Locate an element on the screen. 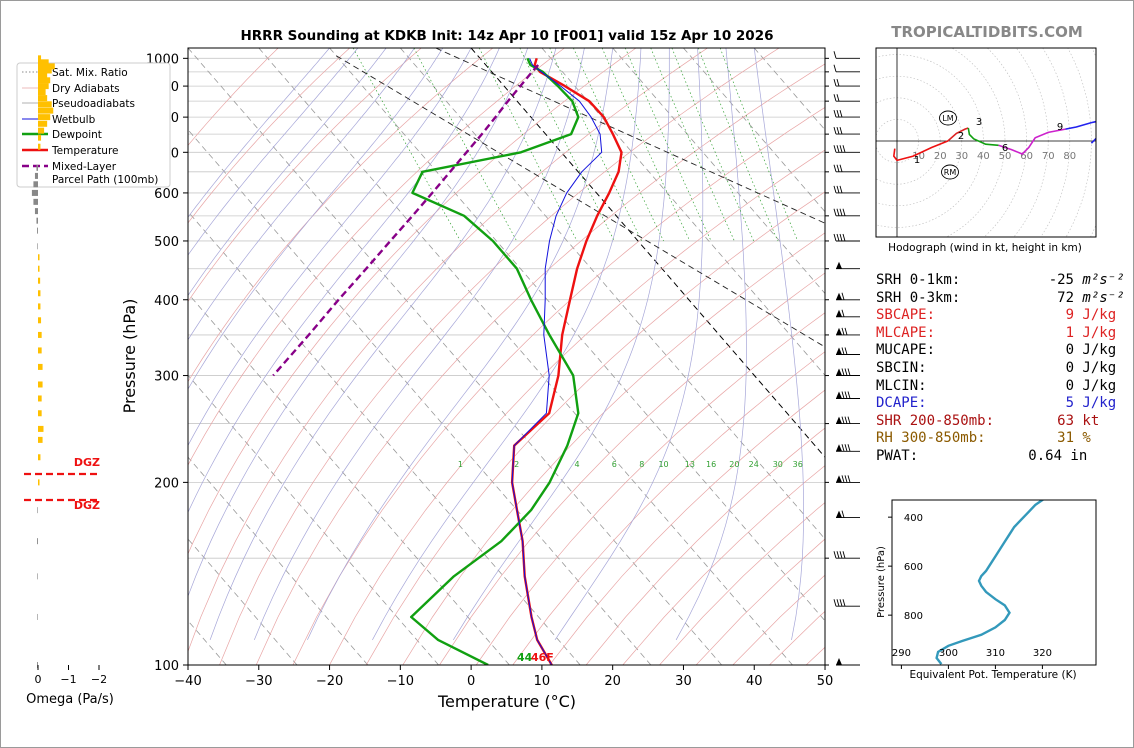 The height and width of the screenshot is (748, 1134). theta-e-x-label: Equivalent Pot. Temperature (K) is located at coordinates (992, 675).